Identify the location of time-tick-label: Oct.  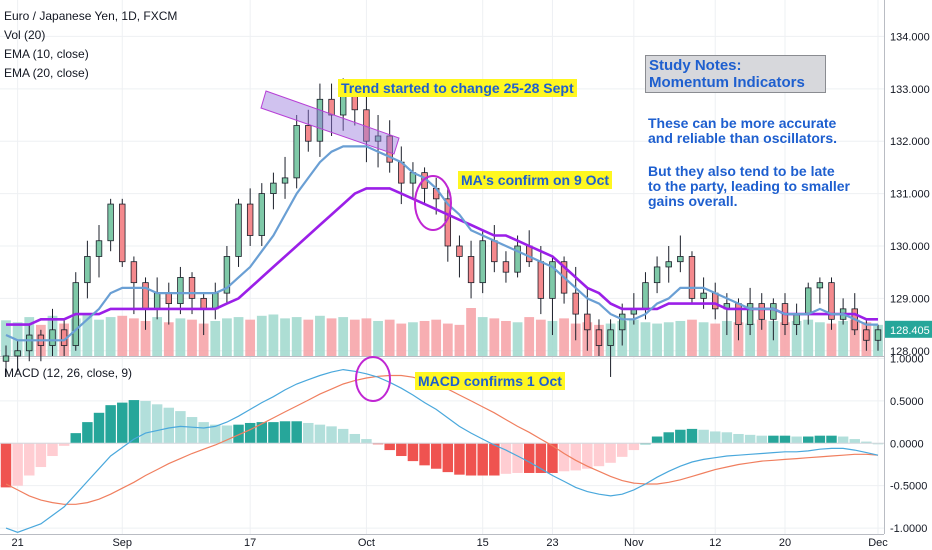
(366, 543).